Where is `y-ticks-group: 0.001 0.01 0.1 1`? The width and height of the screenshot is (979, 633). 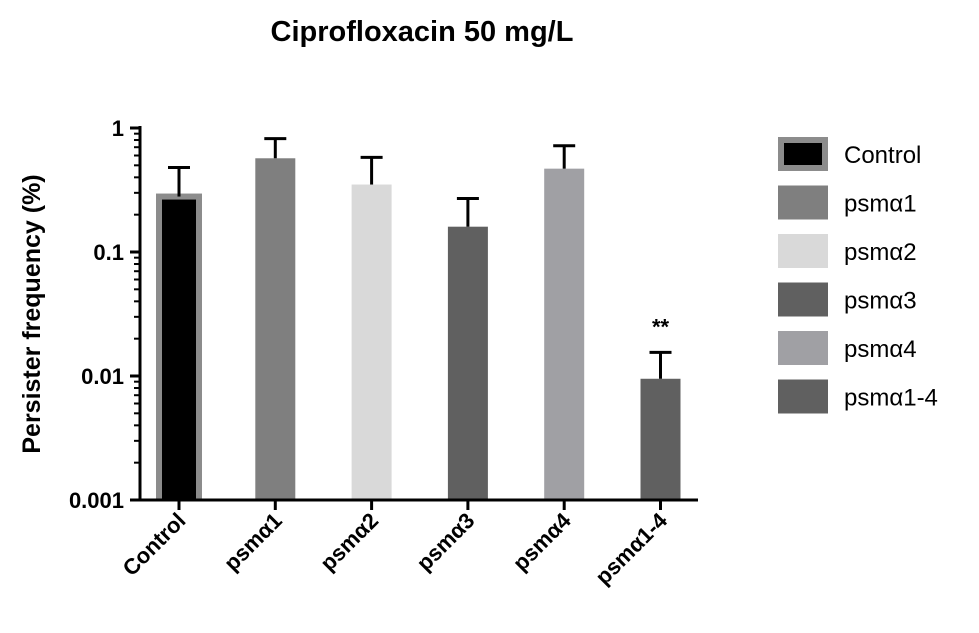
y-ticks-group: 0.001 0.01 0.1 1 is located at coordinates (104, 314).